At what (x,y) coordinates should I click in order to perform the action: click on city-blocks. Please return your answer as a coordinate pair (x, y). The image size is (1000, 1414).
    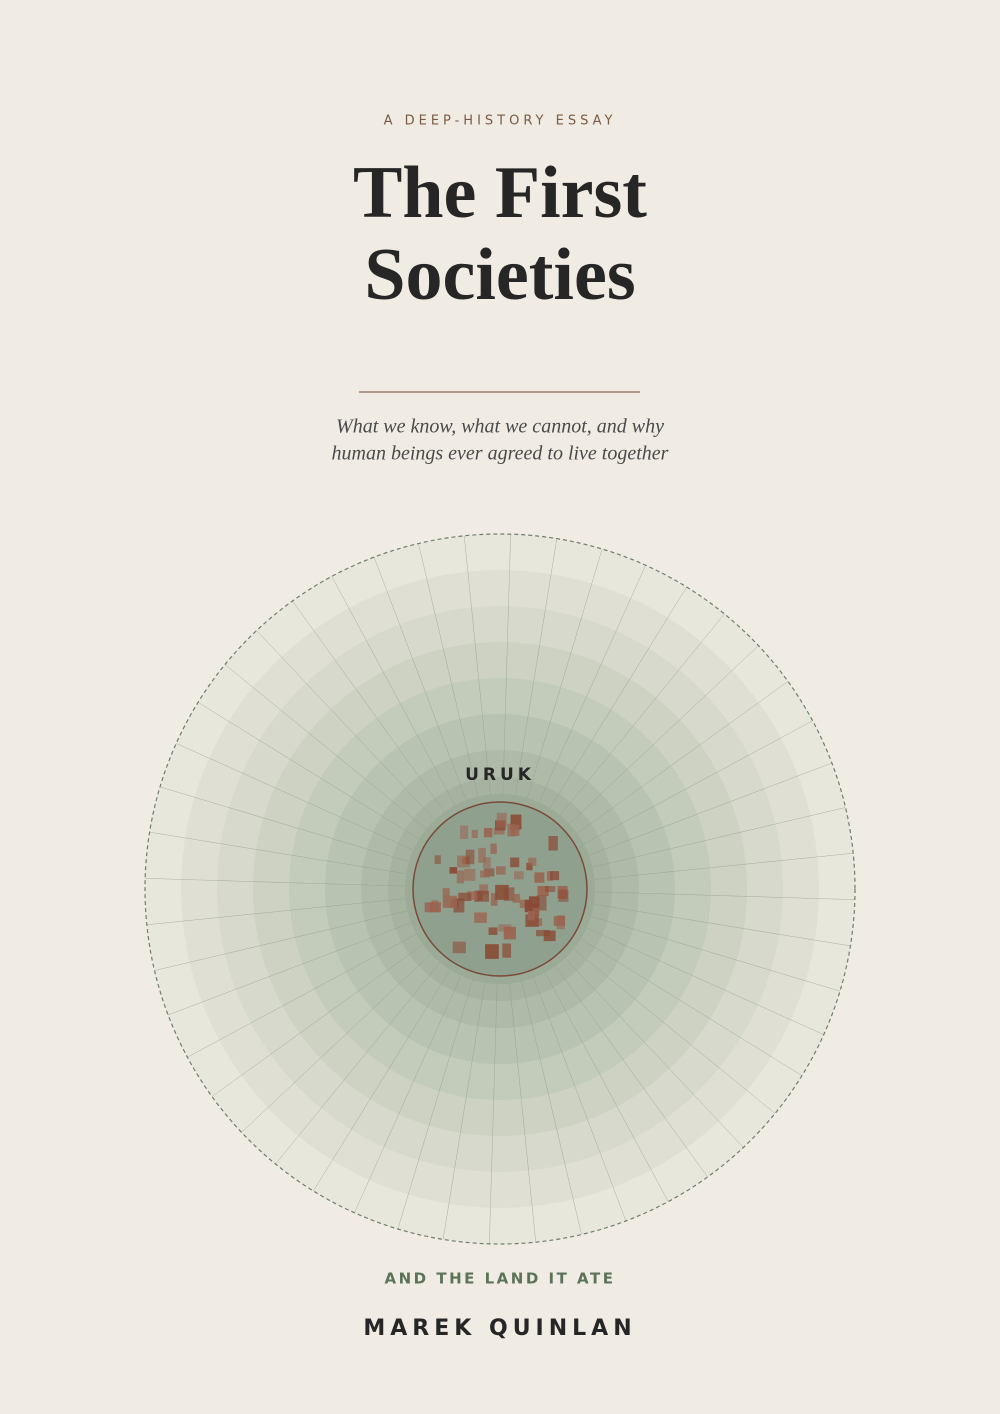
    Looking at the image, I should click on (496, 885).